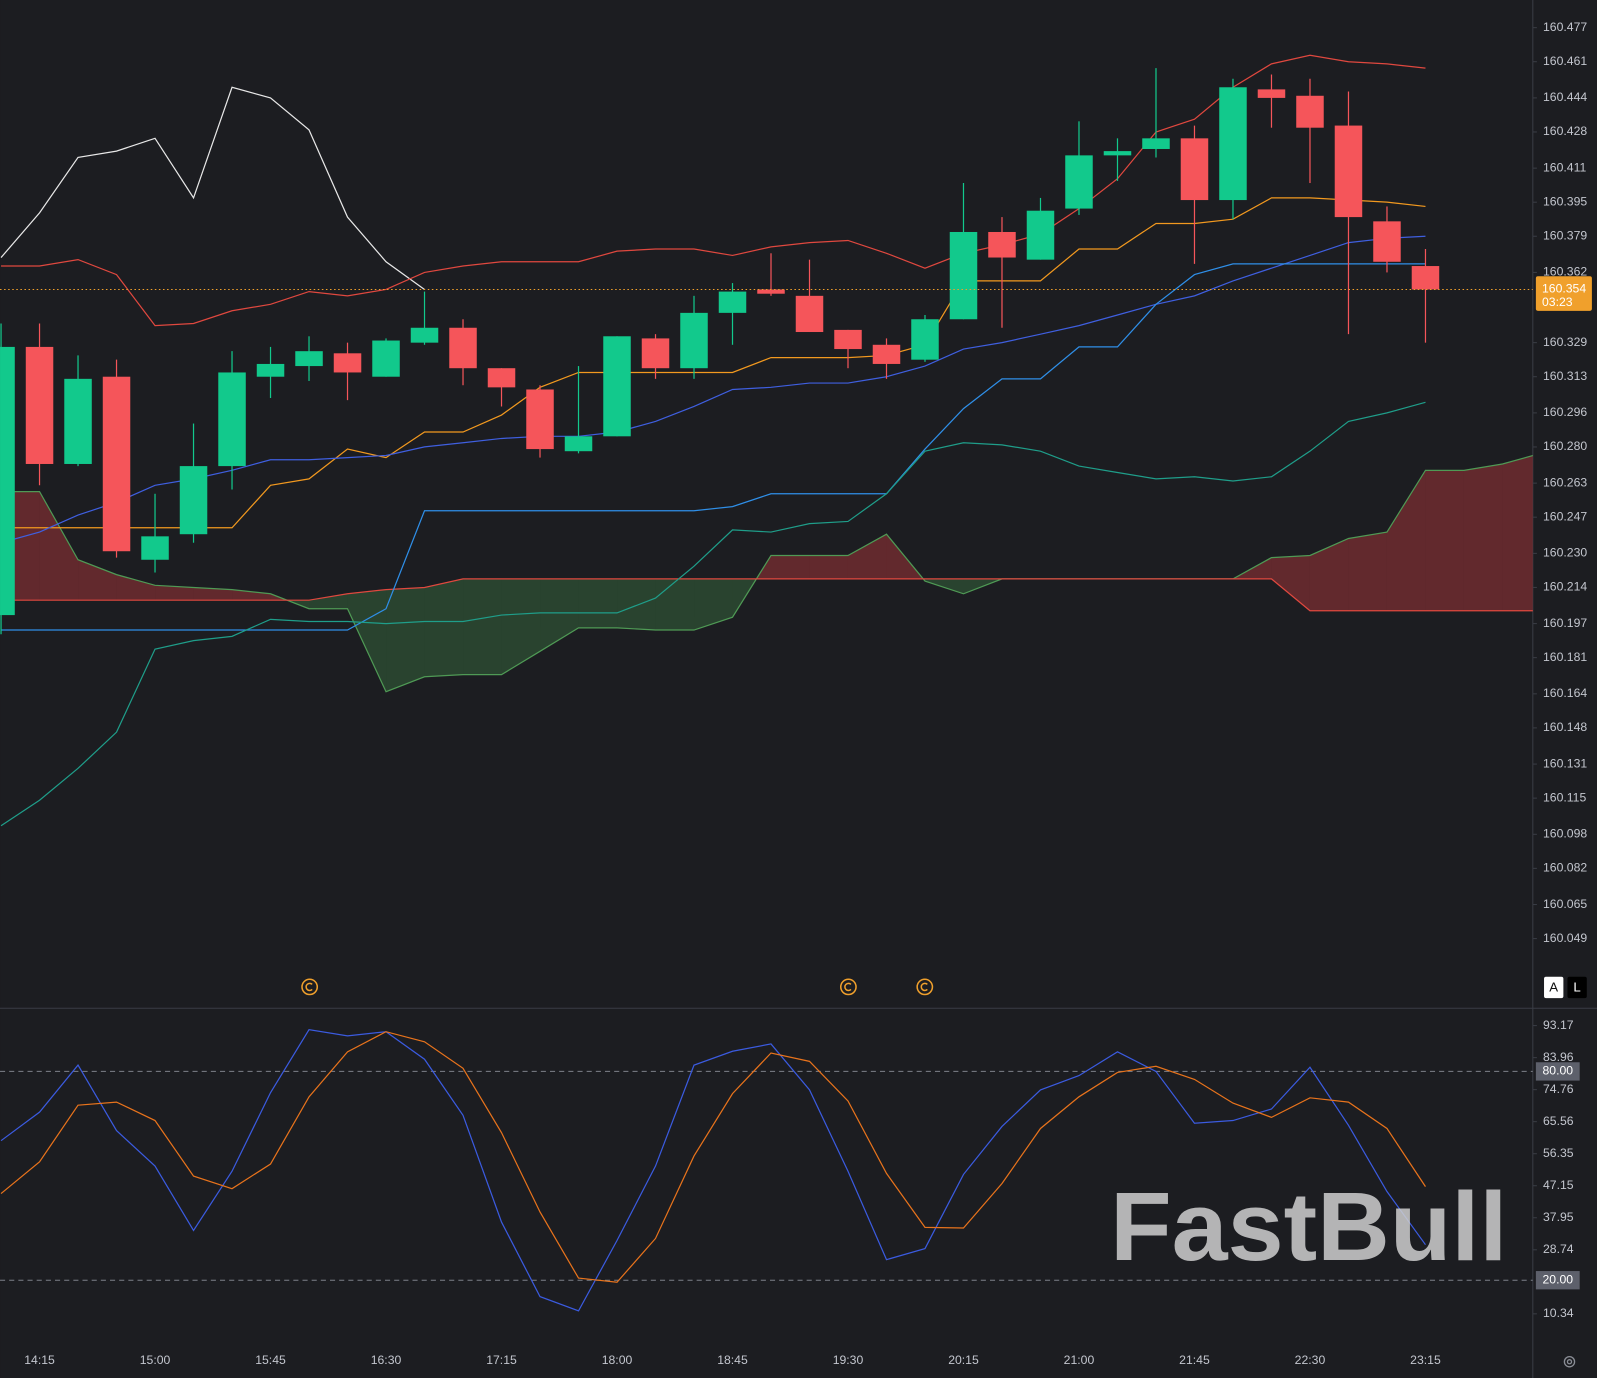 Image resolution: width=1597 pixels, height=1378 pixels. Describe the element at coordinates (1565, 27) in the screenshot. I see `y-tick-label: 160.477` at that location.